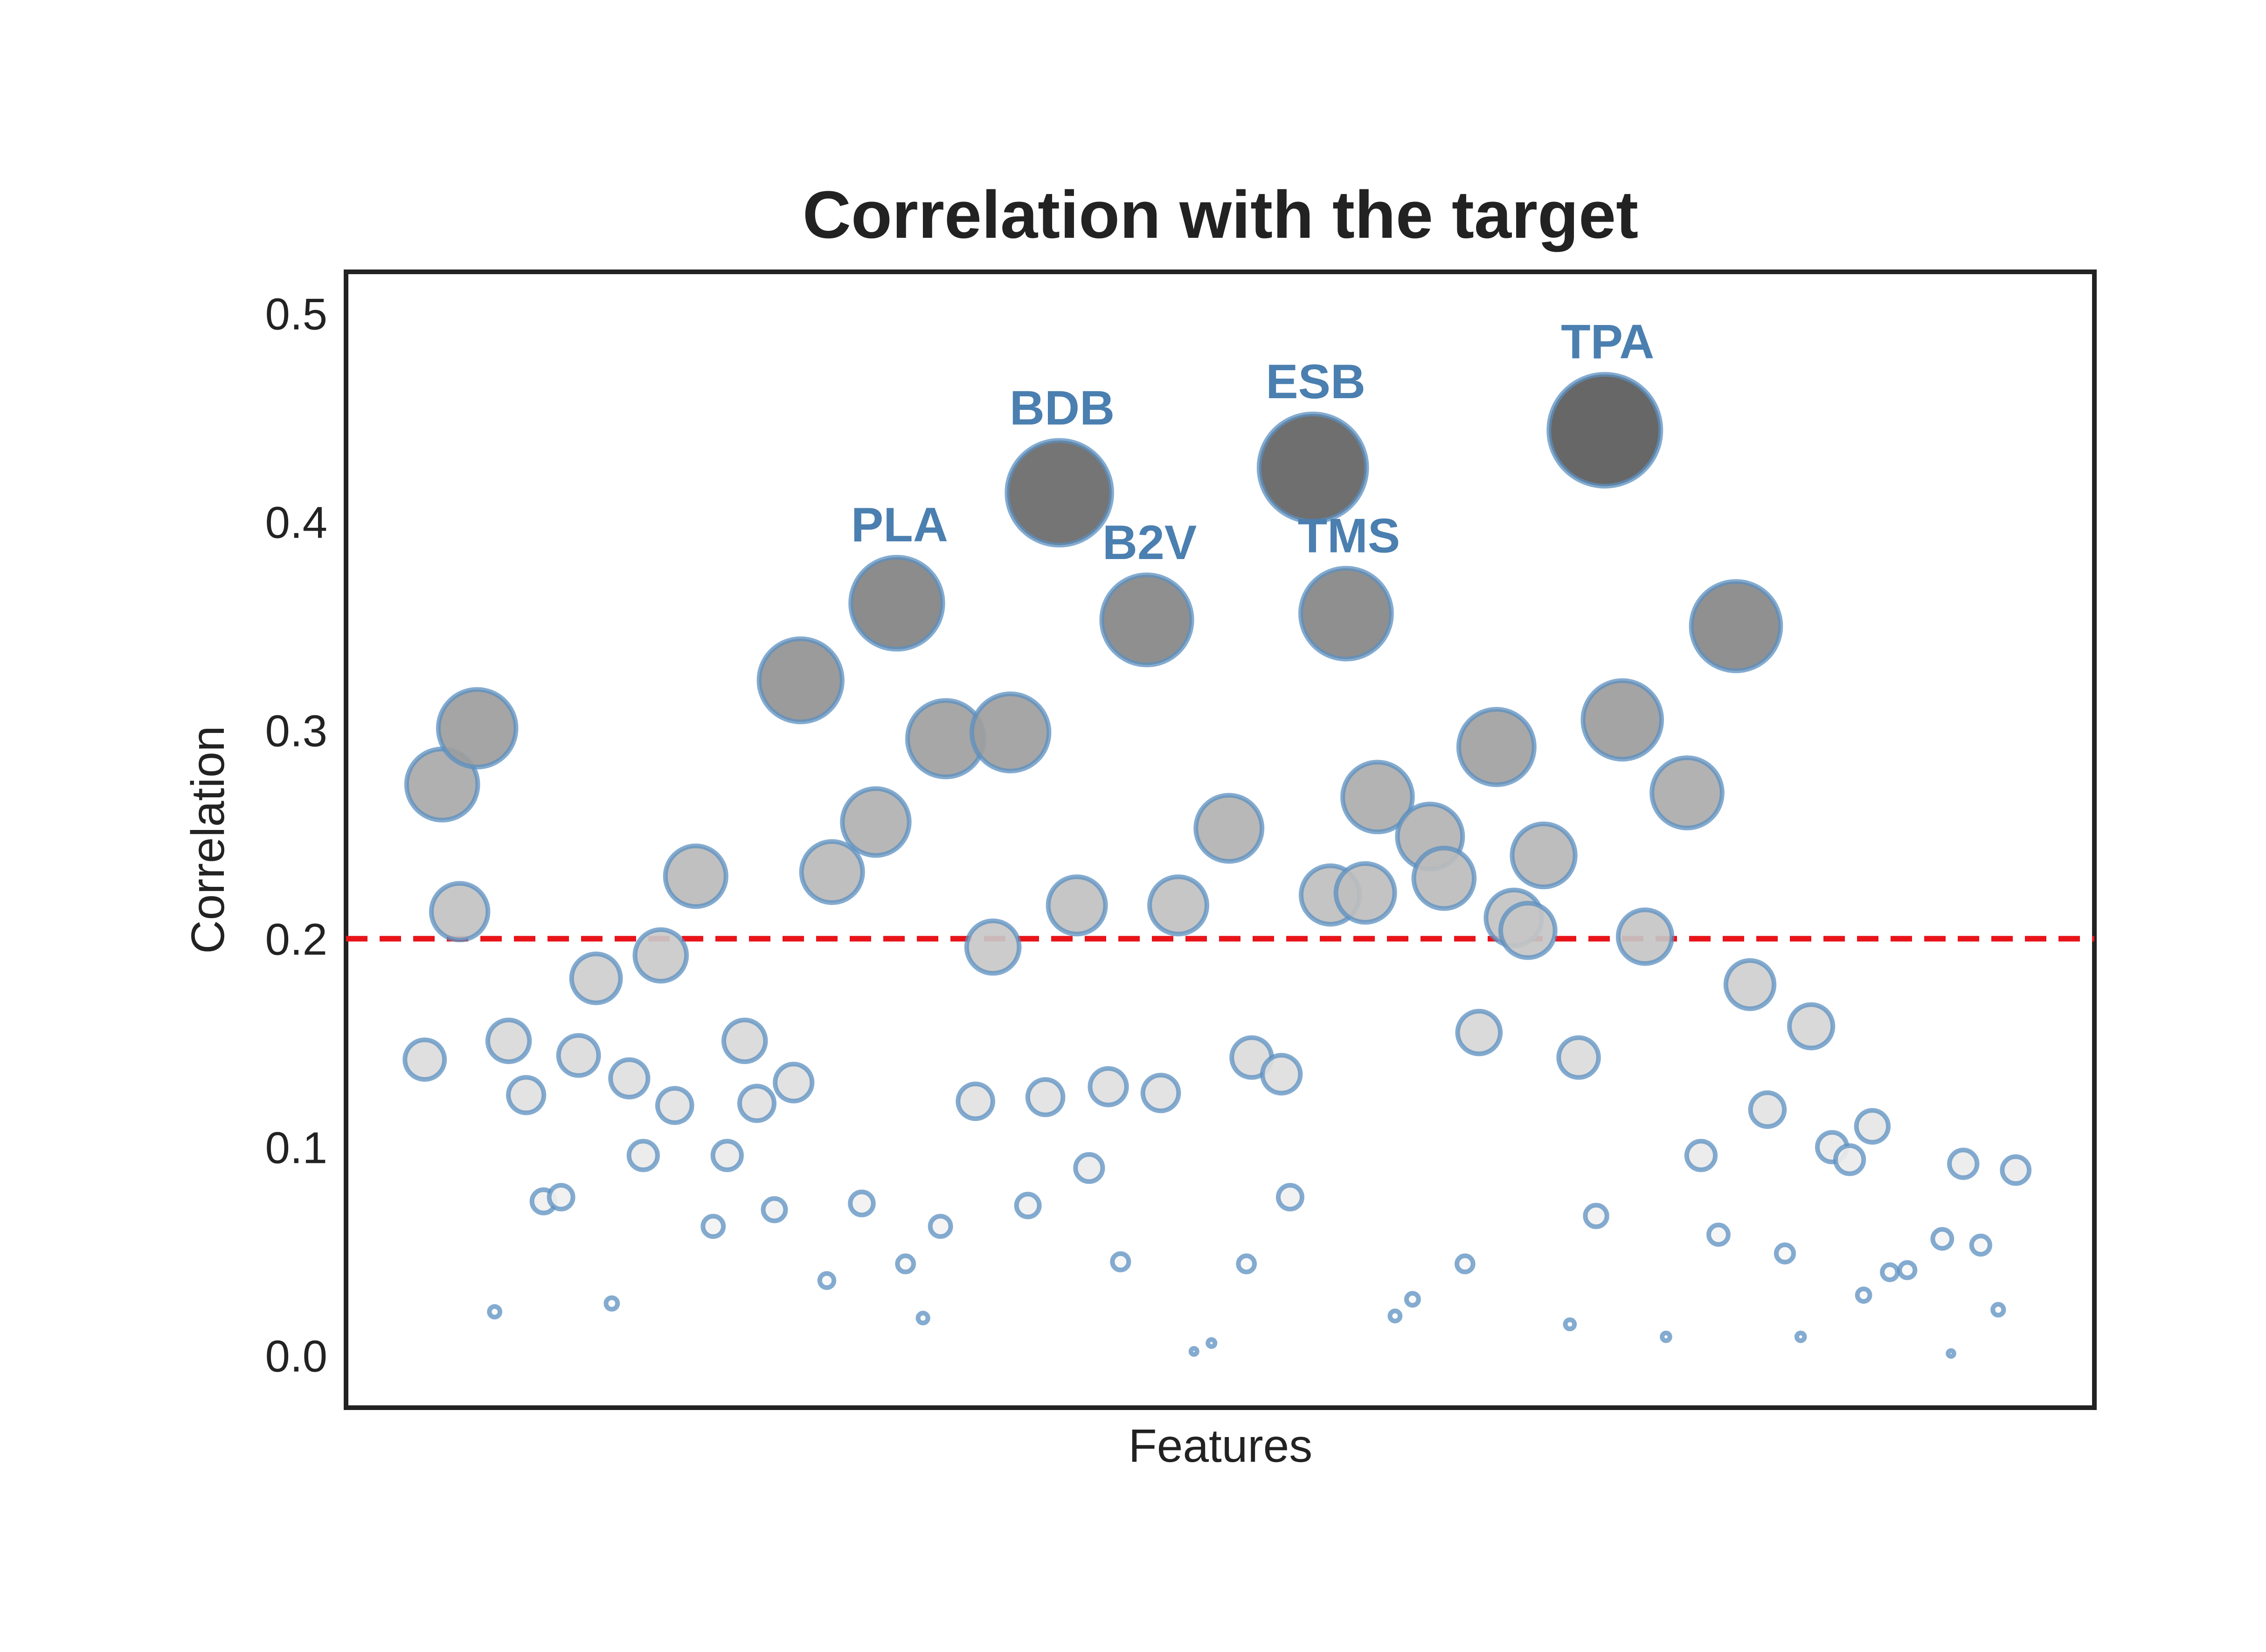  I want to click on point-annotation: TPA, so click(1608, 342).